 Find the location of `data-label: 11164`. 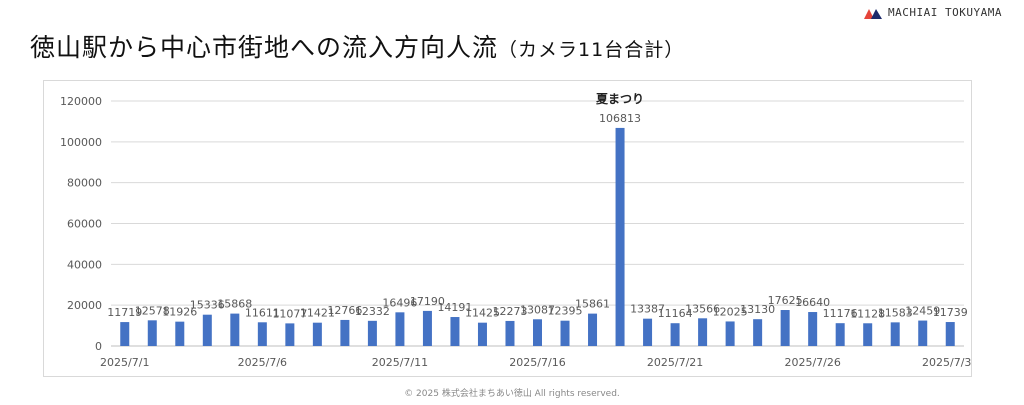

data-label: 11164 is located at coordinates (675, 313).